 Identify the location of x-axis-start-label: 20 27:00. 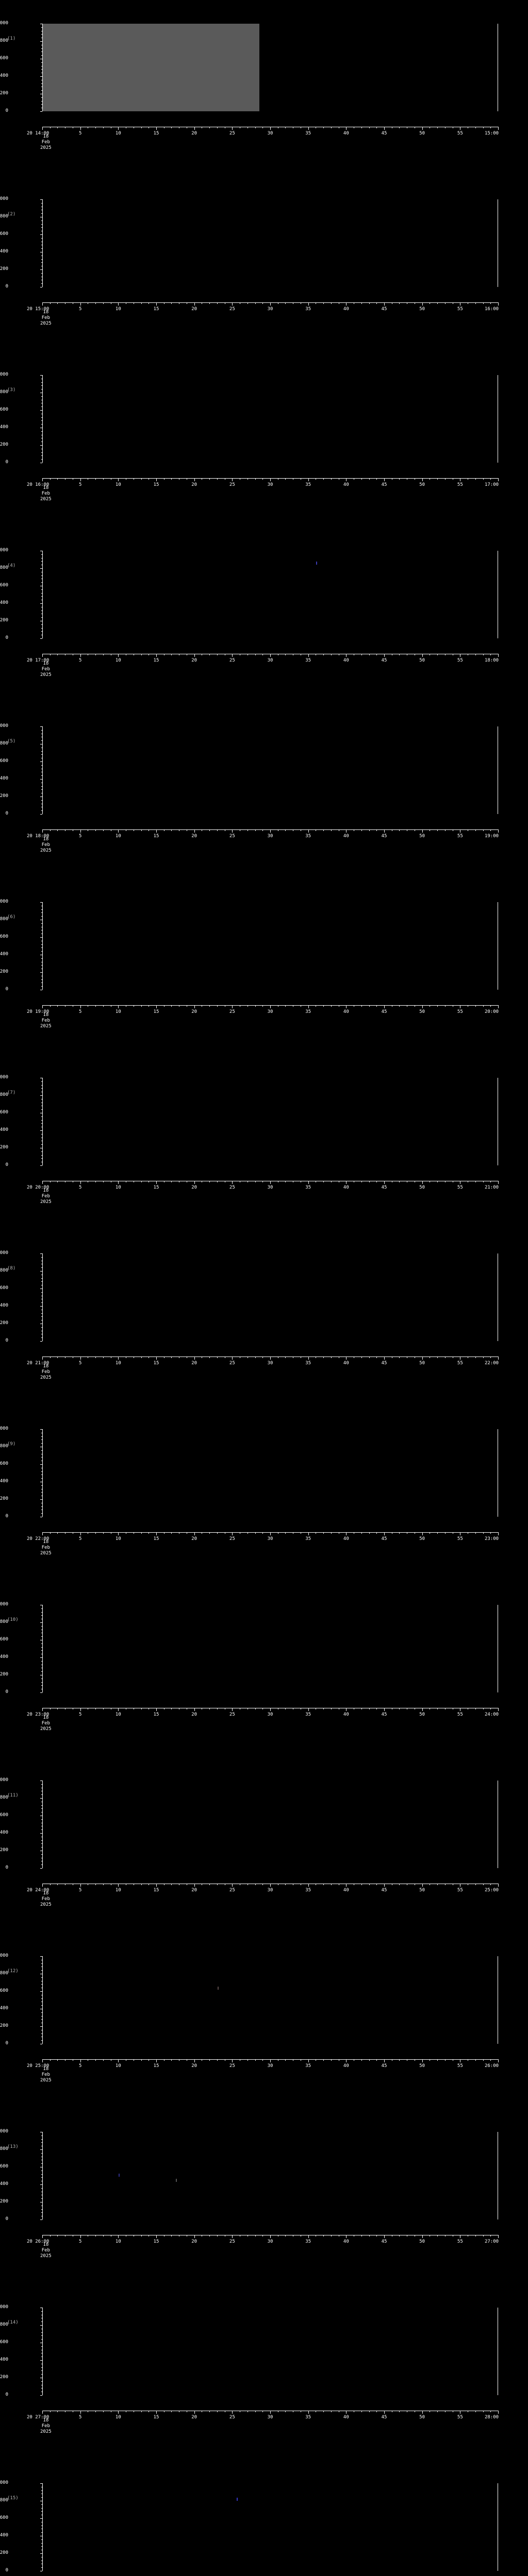
(38, 2417).